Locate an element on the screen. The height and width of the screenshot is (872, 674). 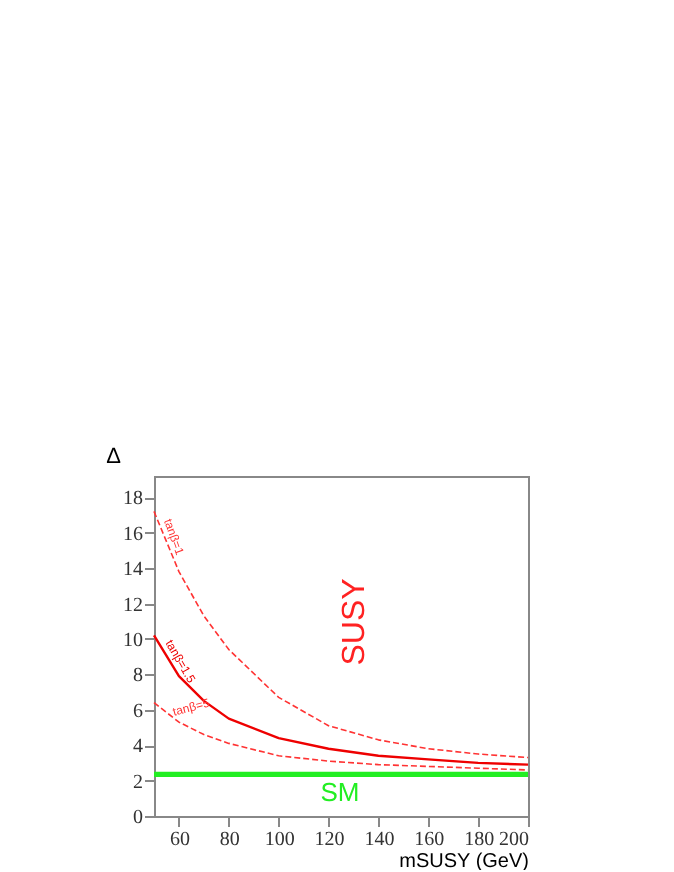
y-tick-label: 10 is located at coordinates (133, 640).